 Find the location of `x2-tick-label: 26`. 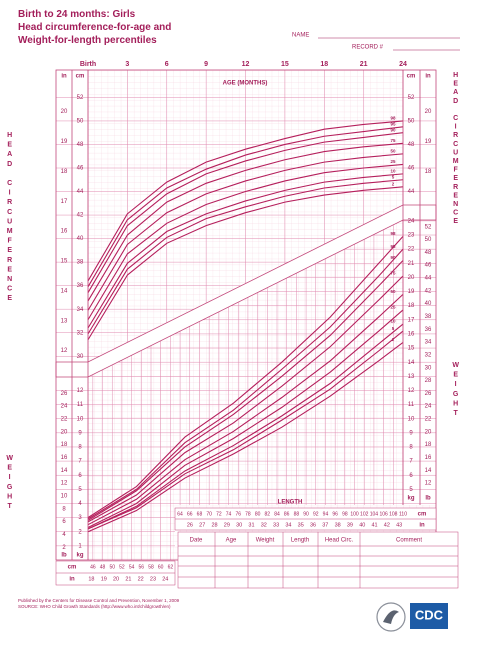

x2-tick-label: 26 is located at coordinates (190, 525).